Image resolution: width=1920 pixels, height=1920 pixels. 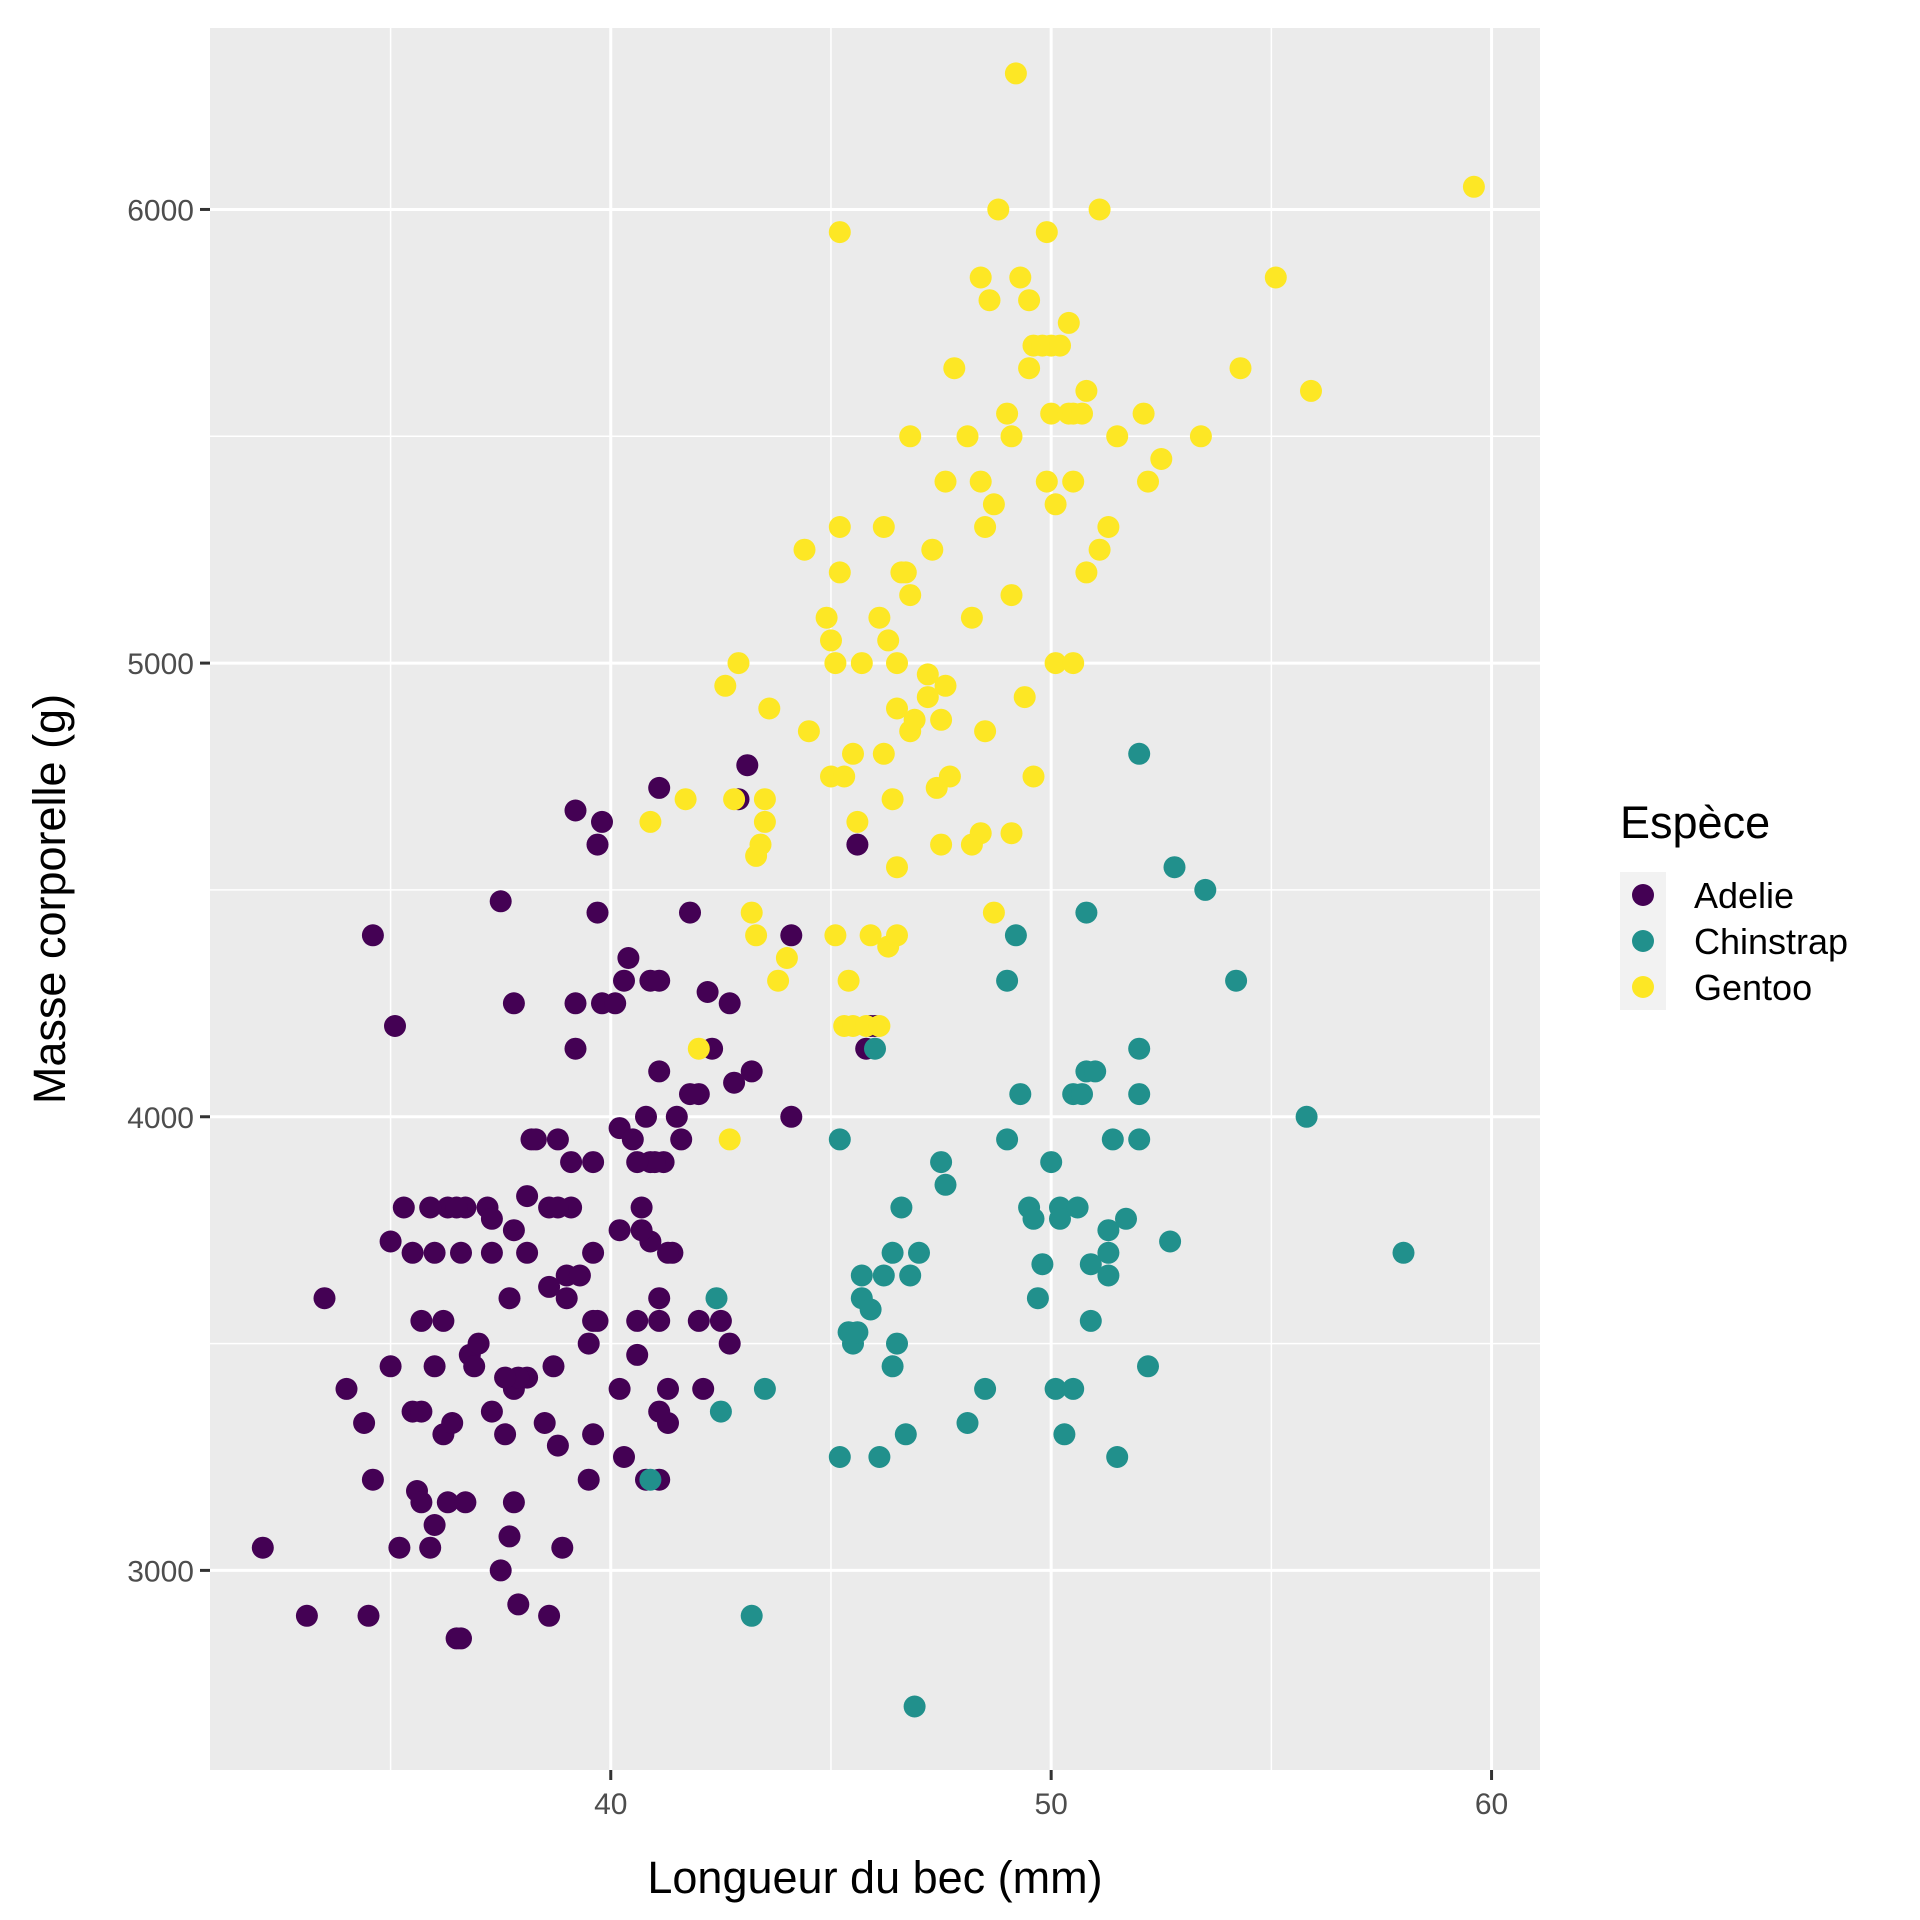 I want to click on legend-label-chinstrap: Chinstrap, so click(x=1771, y=941).